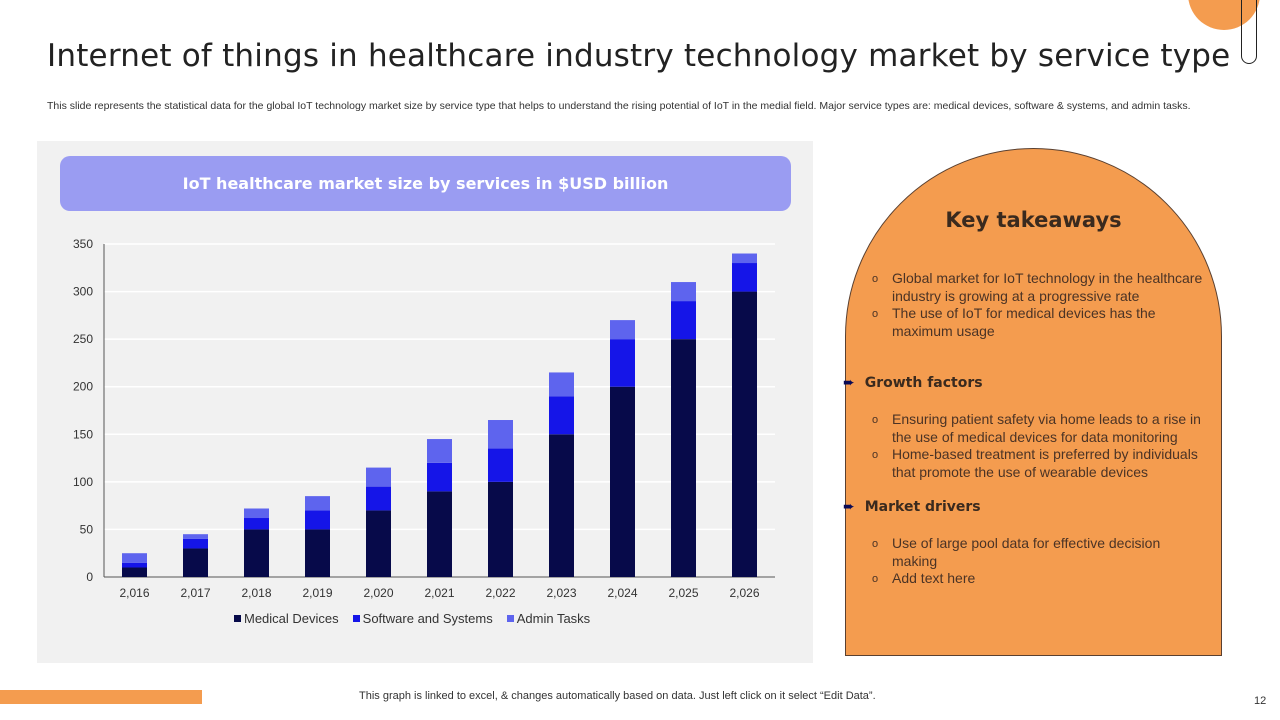 This screenshot has width=1280, height=720. Describe the element at coordinates (195, 593) in the screenshot. I see `x-tick-label: 2,017` at that location.